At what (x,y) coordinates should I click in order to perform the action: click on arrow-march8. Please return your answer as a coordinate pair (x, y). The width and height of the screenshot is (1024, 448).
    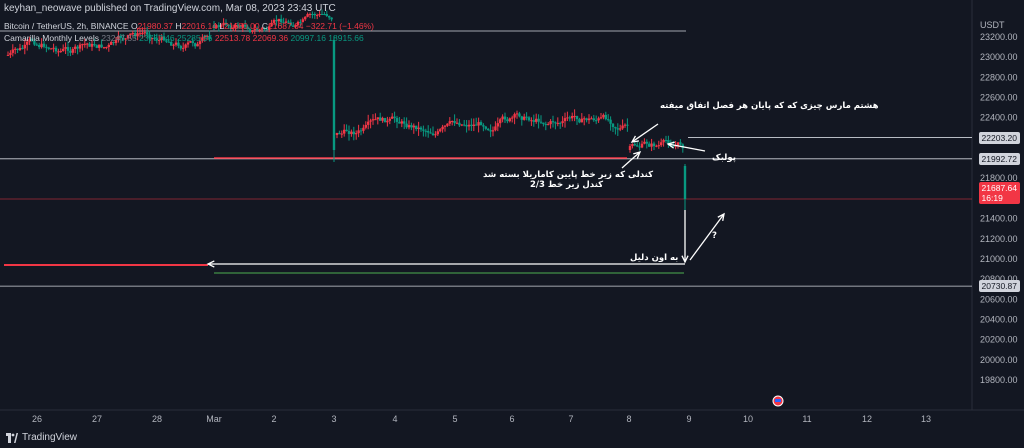
    Looking at the image, I should click on (645, 133).